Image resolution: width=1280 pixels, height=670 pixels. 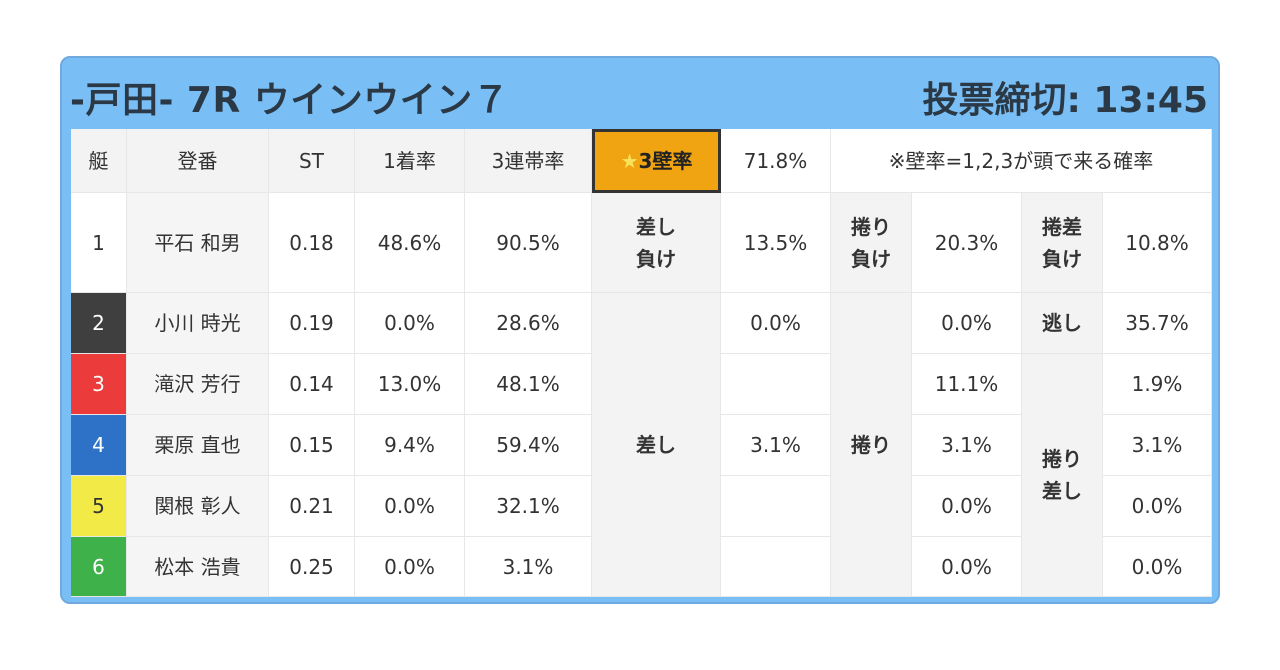 What do you see at coordinates (1062, 323) in the screenshot?
I see `nige-label: 逃し` at bounding box center [1062, 323].